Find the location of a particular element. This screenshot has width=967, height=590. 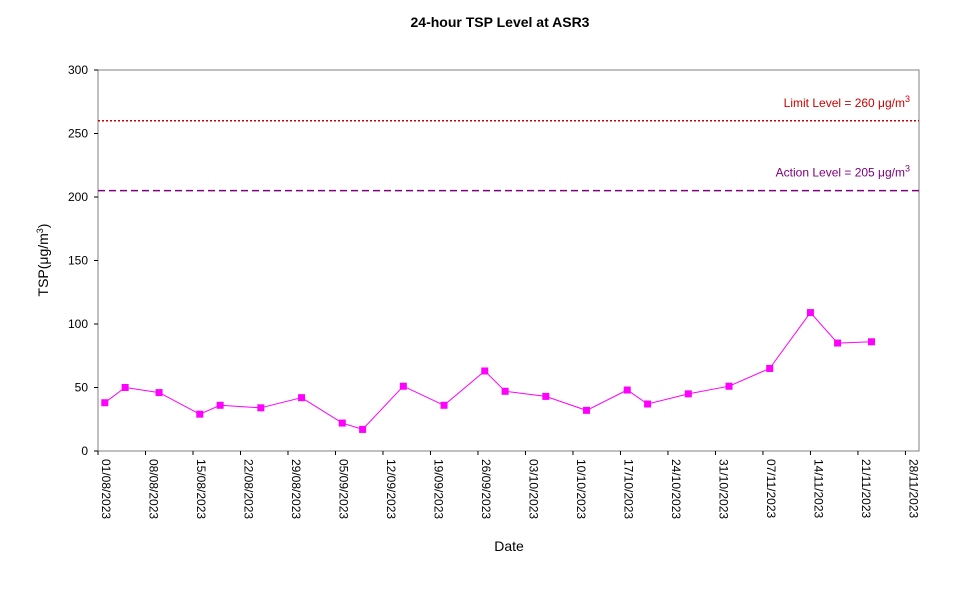

y-tick-label: 250 is located at coordinates (78, 134).